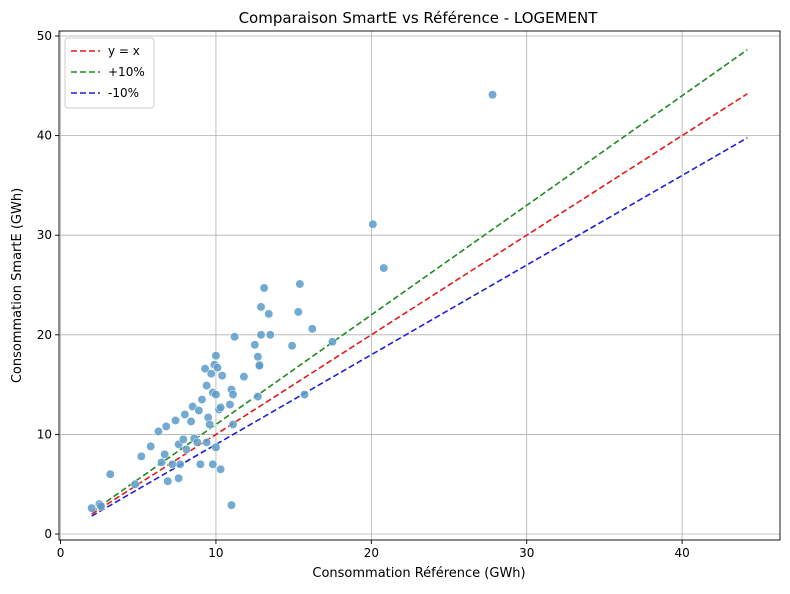  What do you see at coordinates (61, 553) in the screenshot?
I see `x-tick-label: 0` at bounding box center [61, 553].